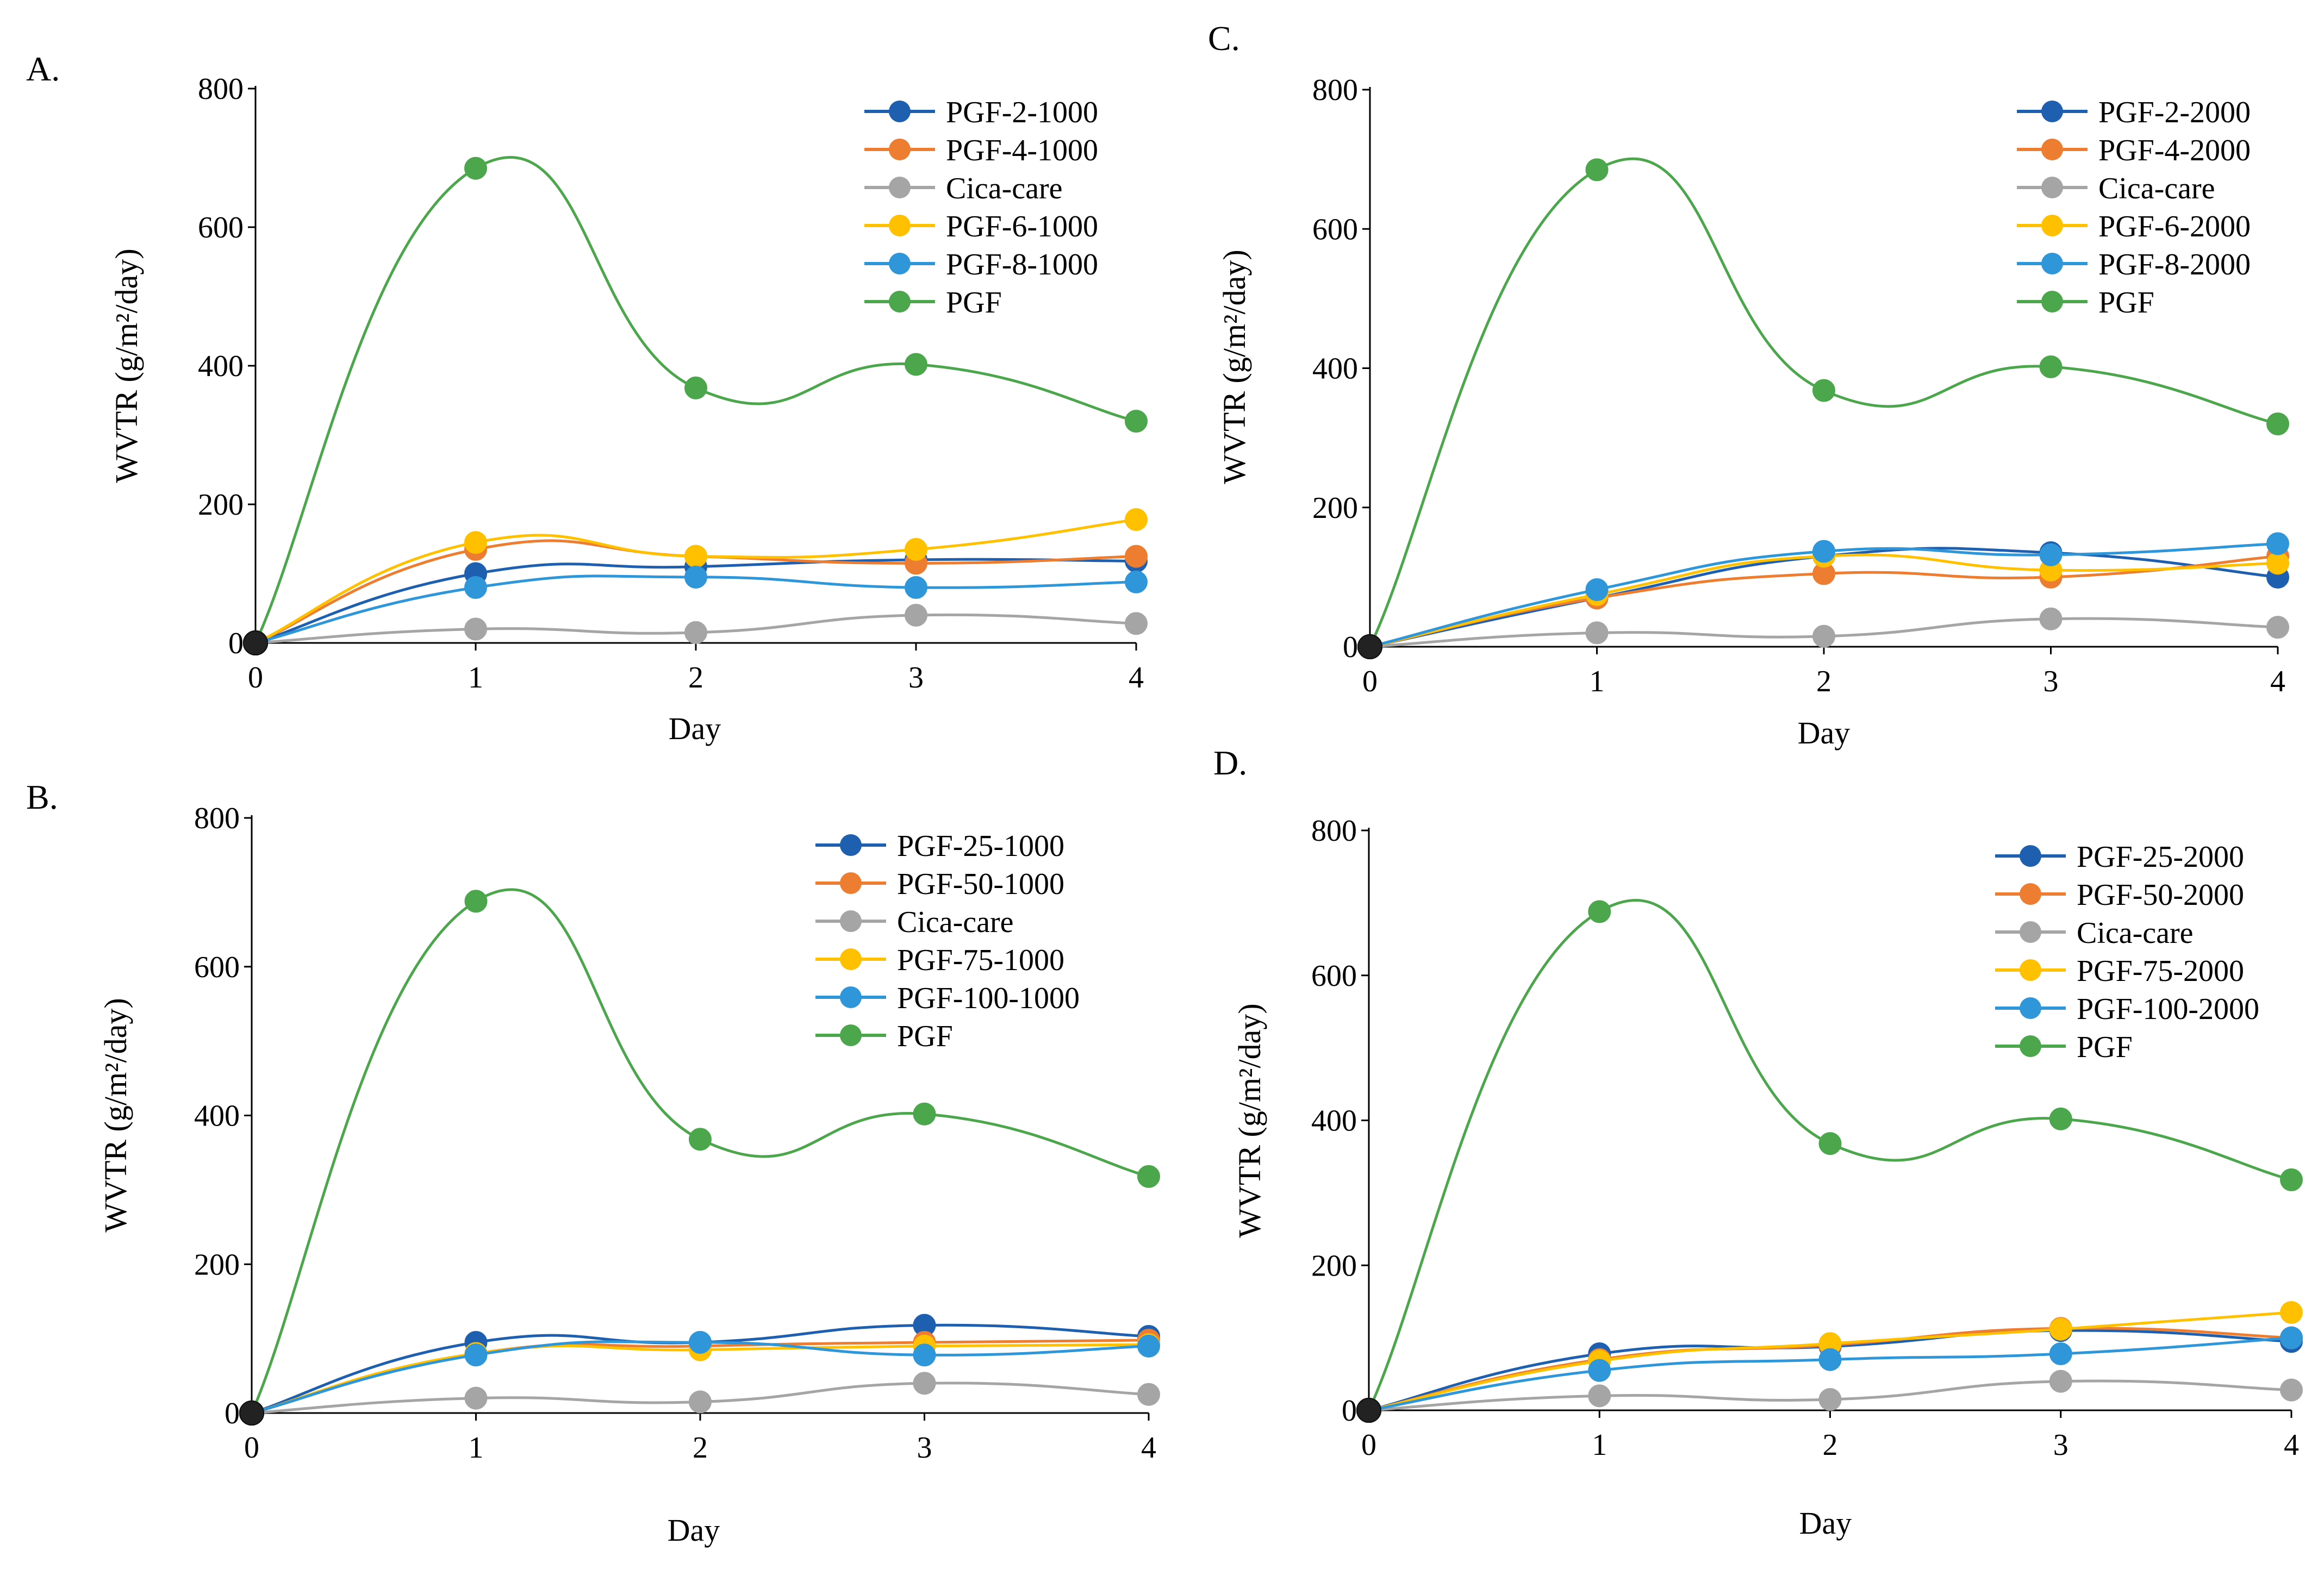  I want to click on series-line, so click(1829, 1155).